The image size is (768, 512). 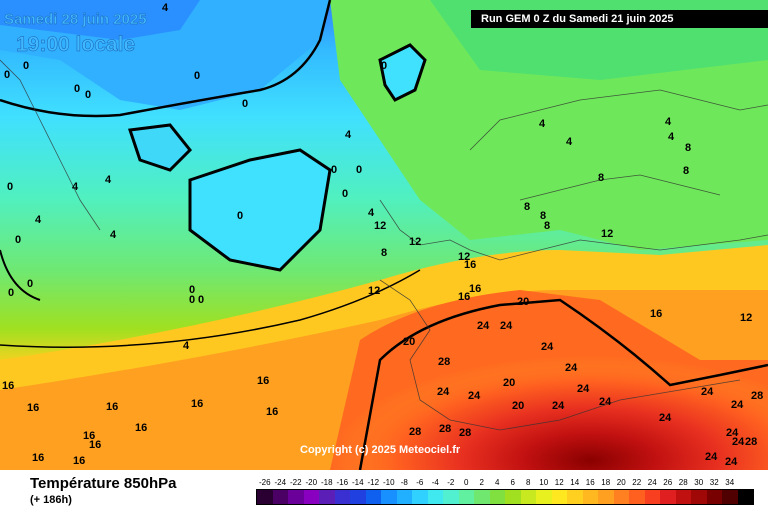 I want to click on color-scale-tick: -26, so click(x=264, y=482).